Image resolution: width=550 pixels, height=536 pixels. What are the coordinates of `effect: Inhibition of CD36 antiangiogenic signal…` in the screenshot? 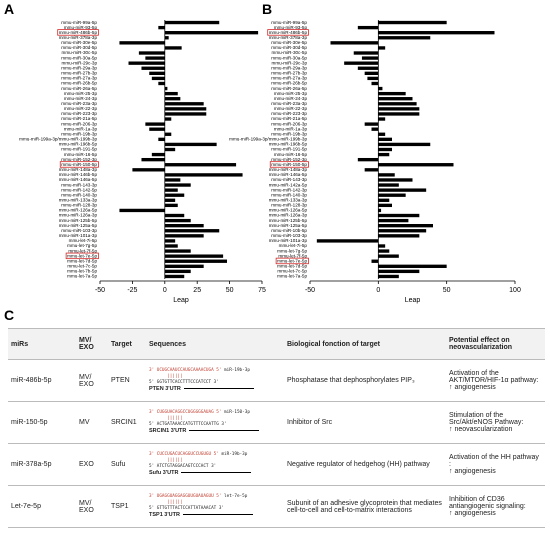 It's located at (487, 503).